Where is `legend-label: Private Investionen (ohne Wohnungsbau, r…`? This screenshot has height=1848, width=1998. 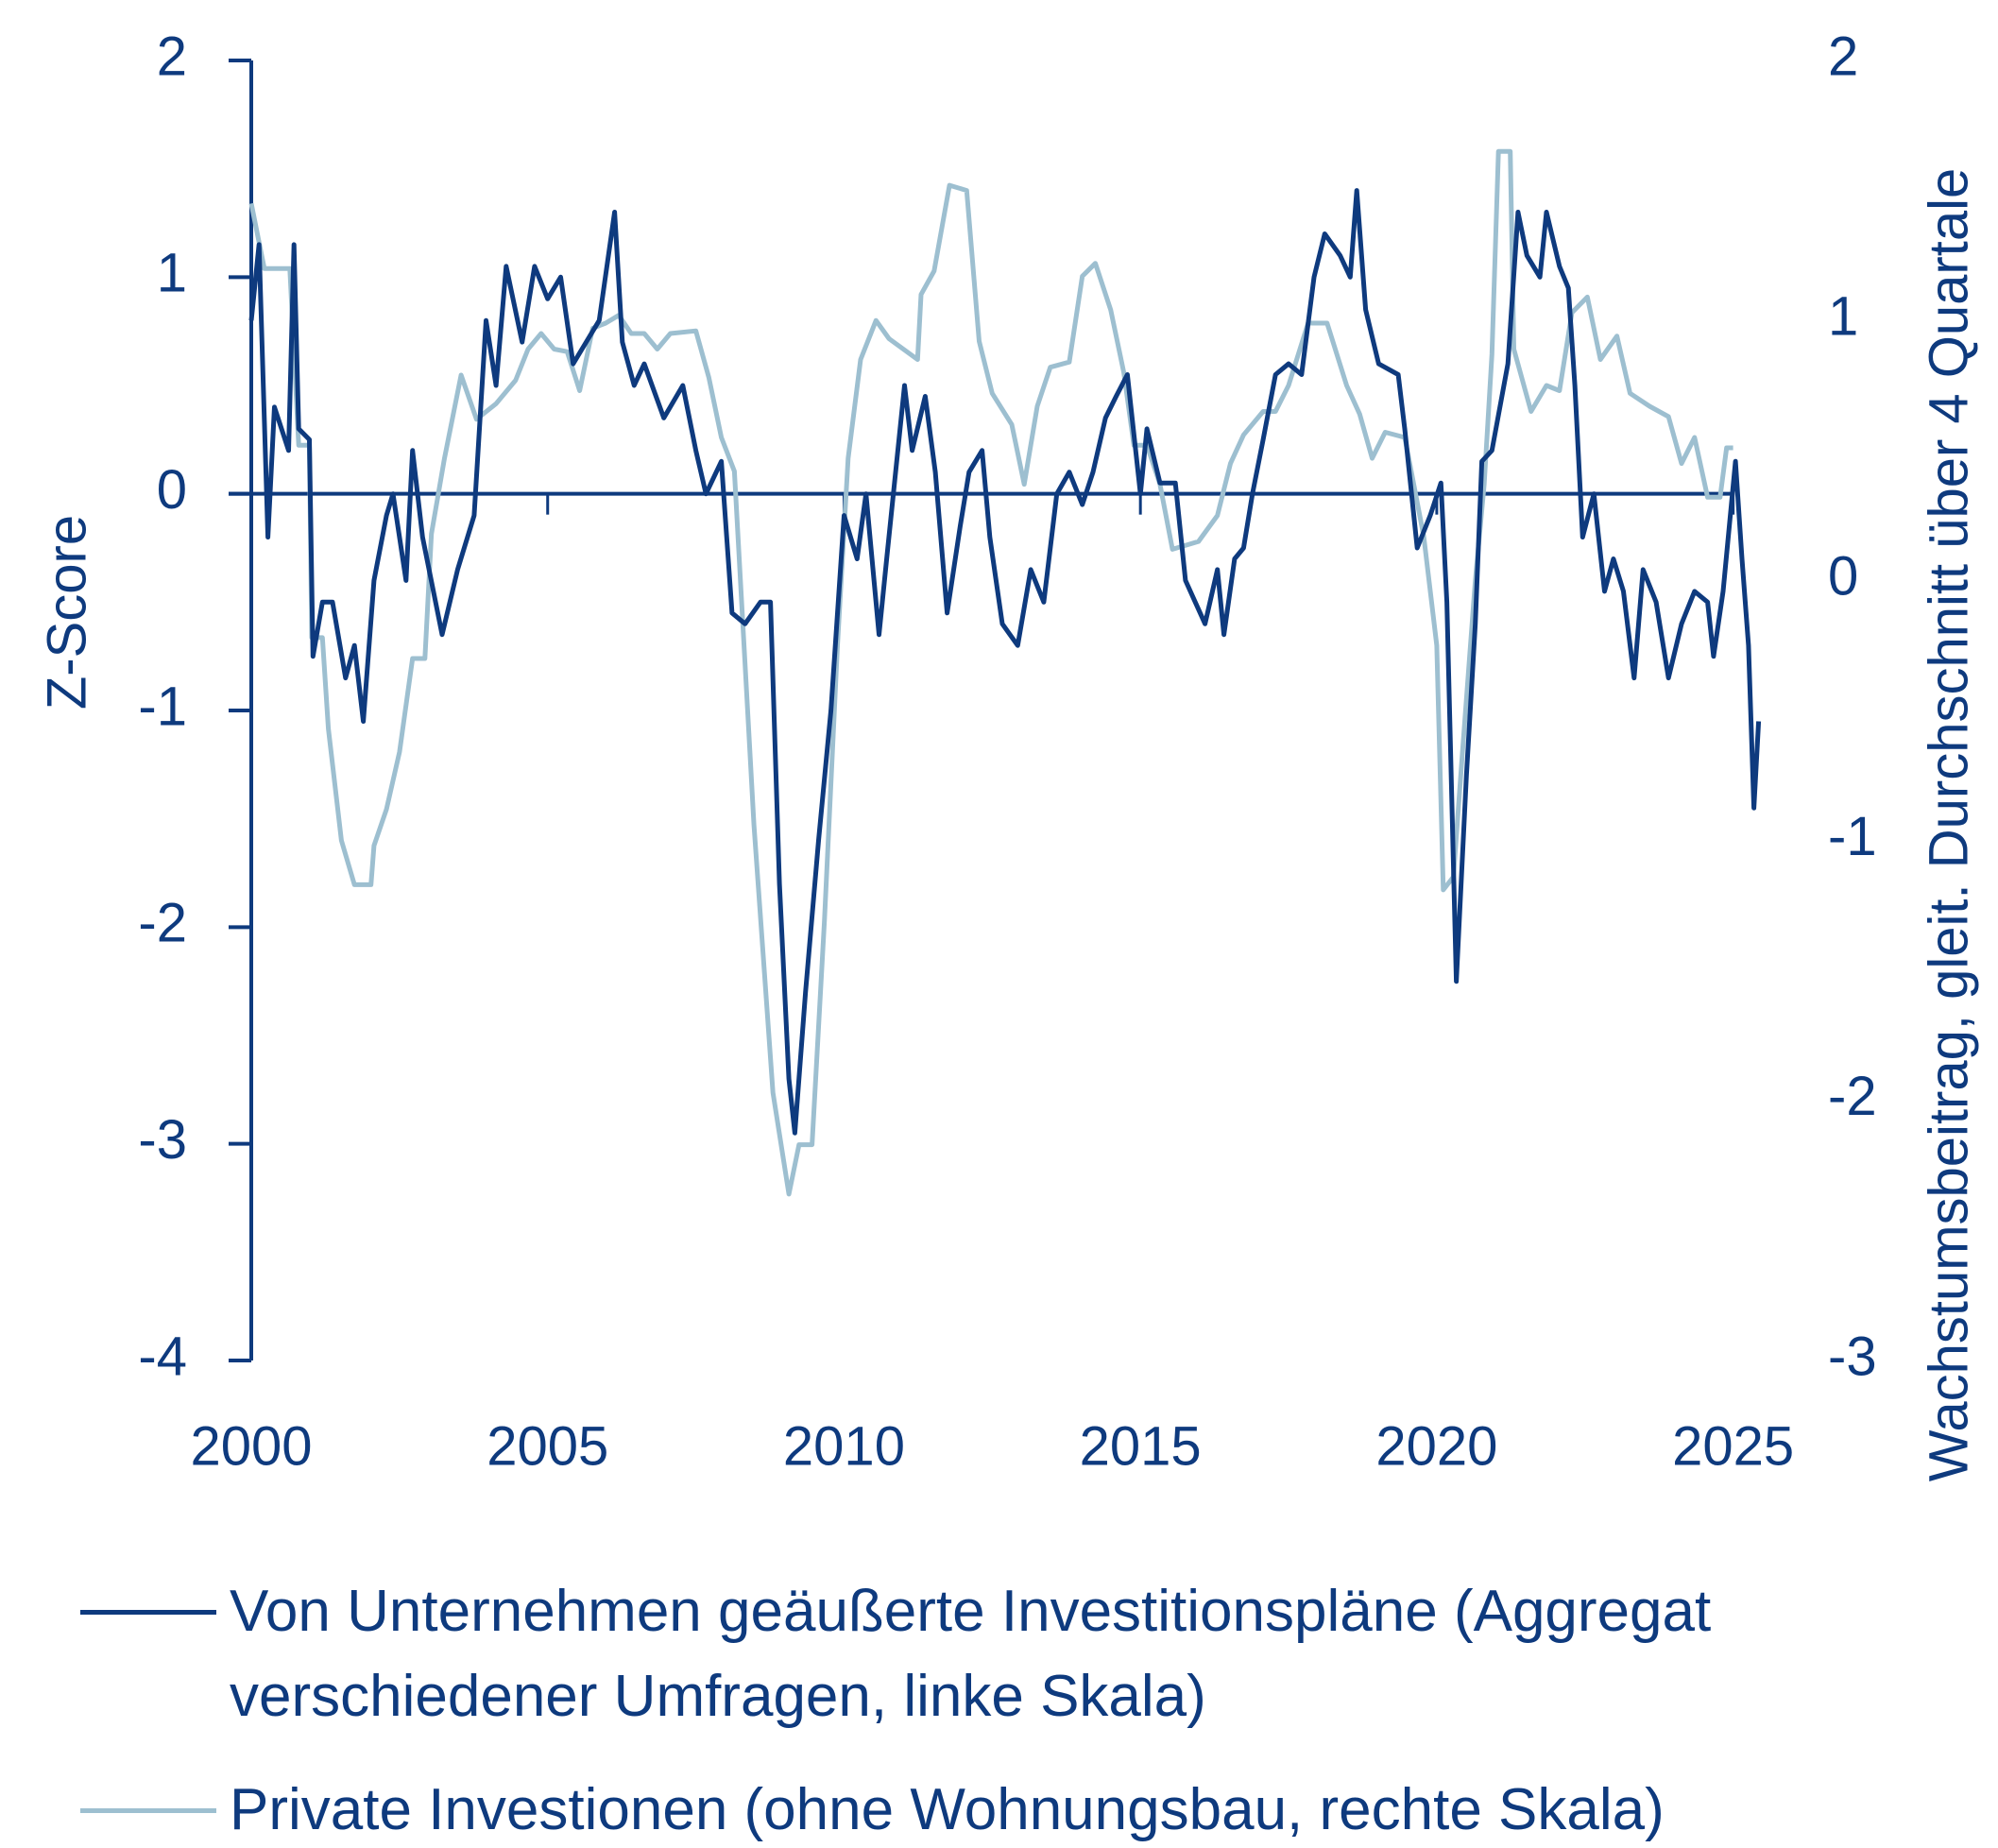
legend-label: Private Investionen (ohne Wohnungsbau, r… is located at coordinates (948, 1810).